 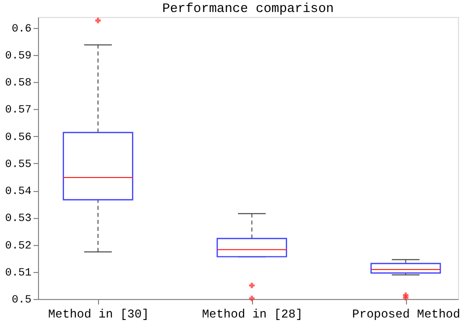 I want to click on y-tick-label: 0.51, so click(x=18, y=273).